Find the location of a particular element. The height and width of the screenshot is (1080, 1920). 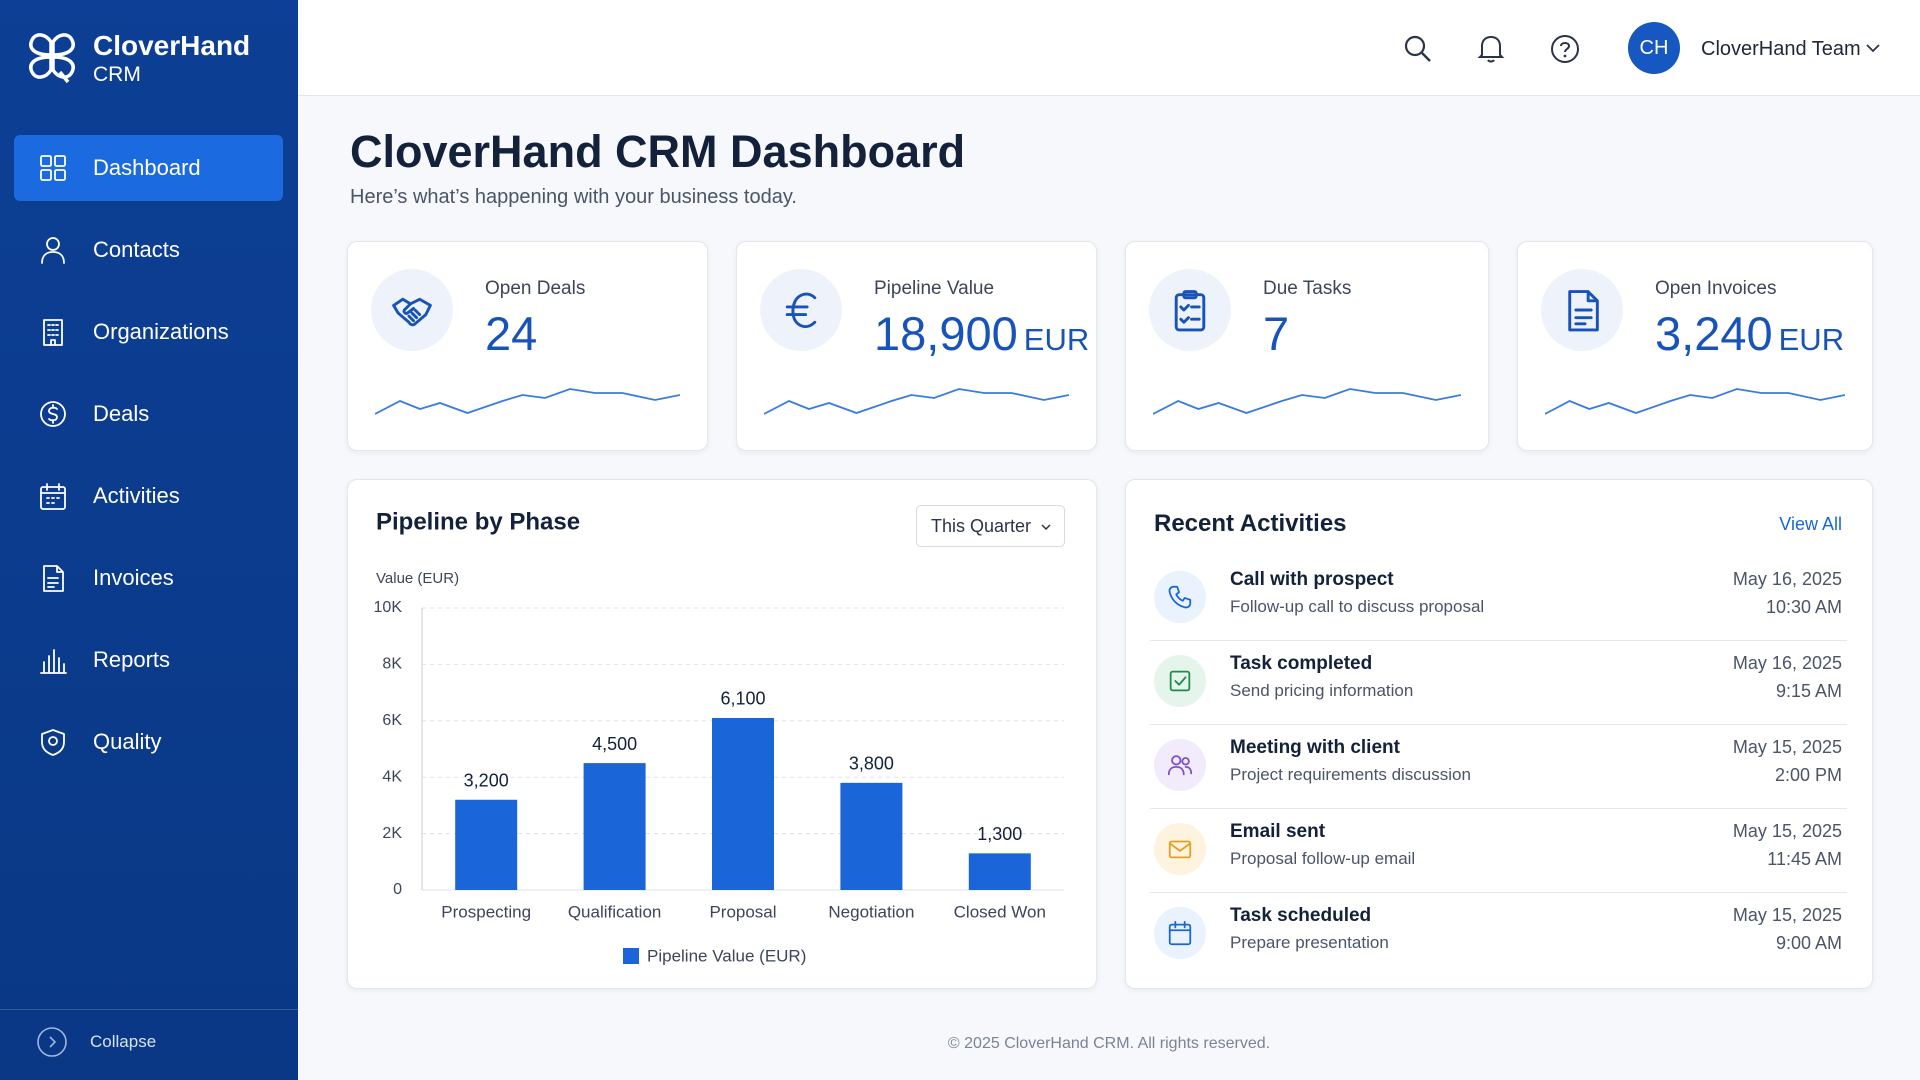

kpi-label: Open Invoices is located at coordinates (1716, 288).